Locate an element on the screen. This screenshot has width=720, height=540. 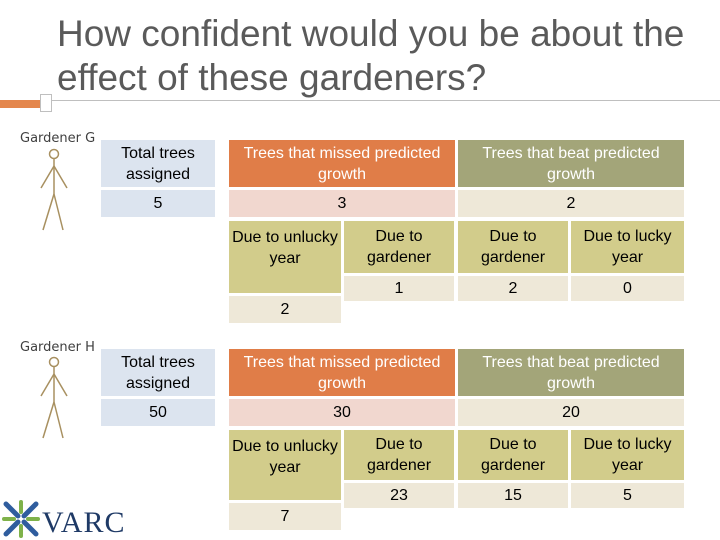
title-rule-box is located at coordinates (46, 103).